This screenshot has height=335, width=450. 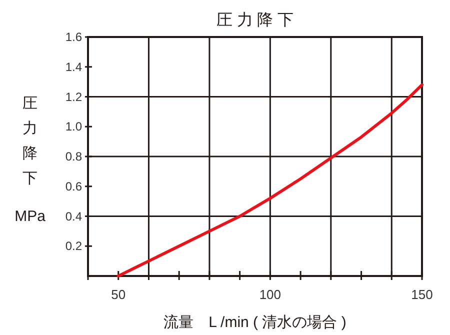 What do you see at coordinates (73, 37) in the screenshot?
I see `y-tick-label: 1.6` at bounding box center [73, 37].